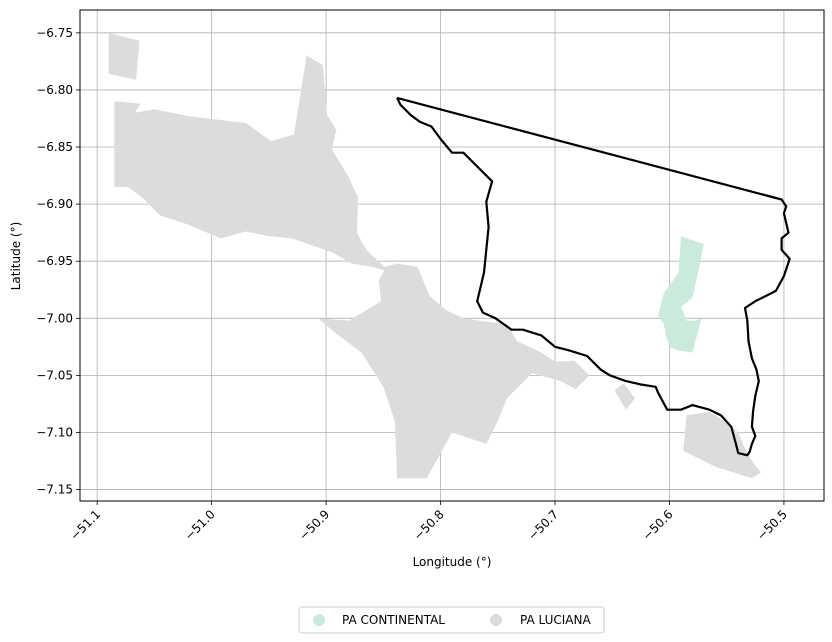 The image size is (832, 642). I want to click on polygon-pa-continental, so click(681, 294).